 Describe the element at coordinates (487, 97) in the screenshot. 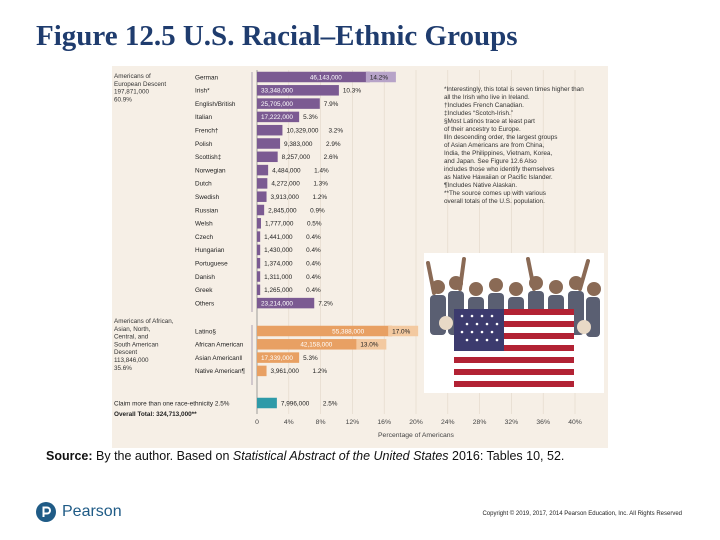

I see `footnote-line: all the Irish who live in Ireland.` at that location.